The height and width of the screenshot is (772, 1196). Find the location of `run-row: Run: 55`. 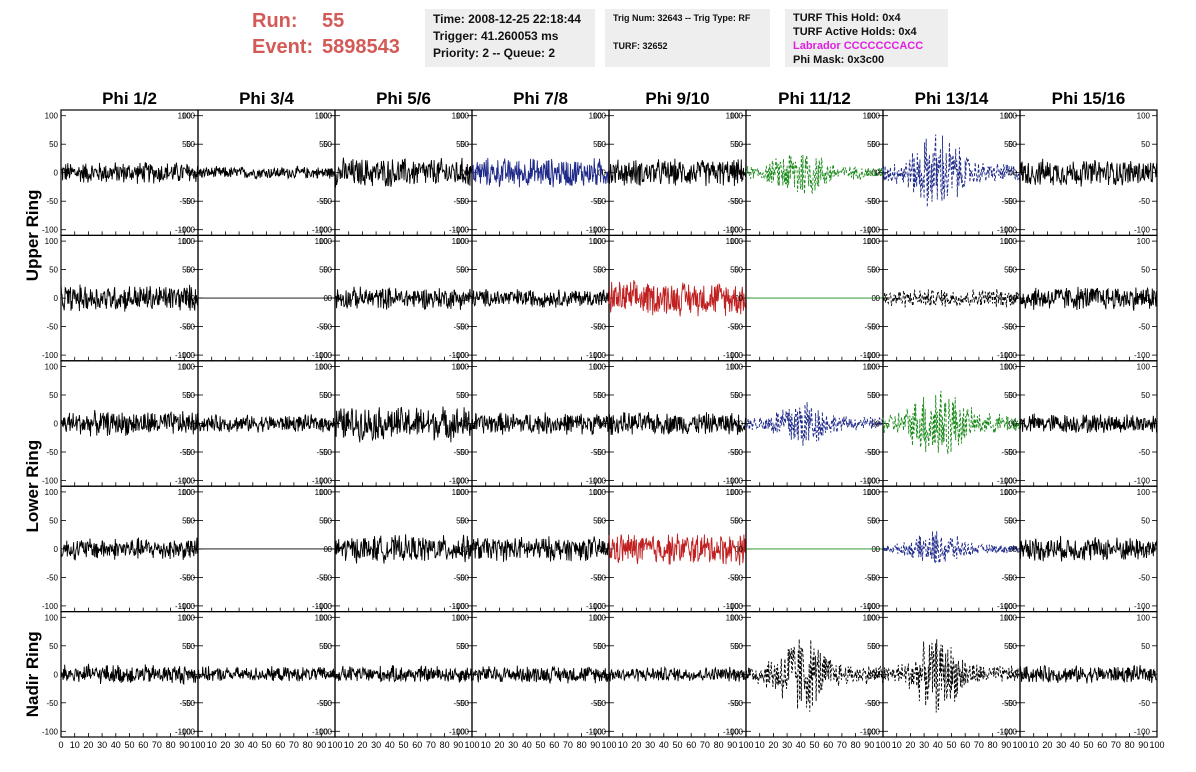

run-row: Run: 55 is located at coordinates (337, 21).